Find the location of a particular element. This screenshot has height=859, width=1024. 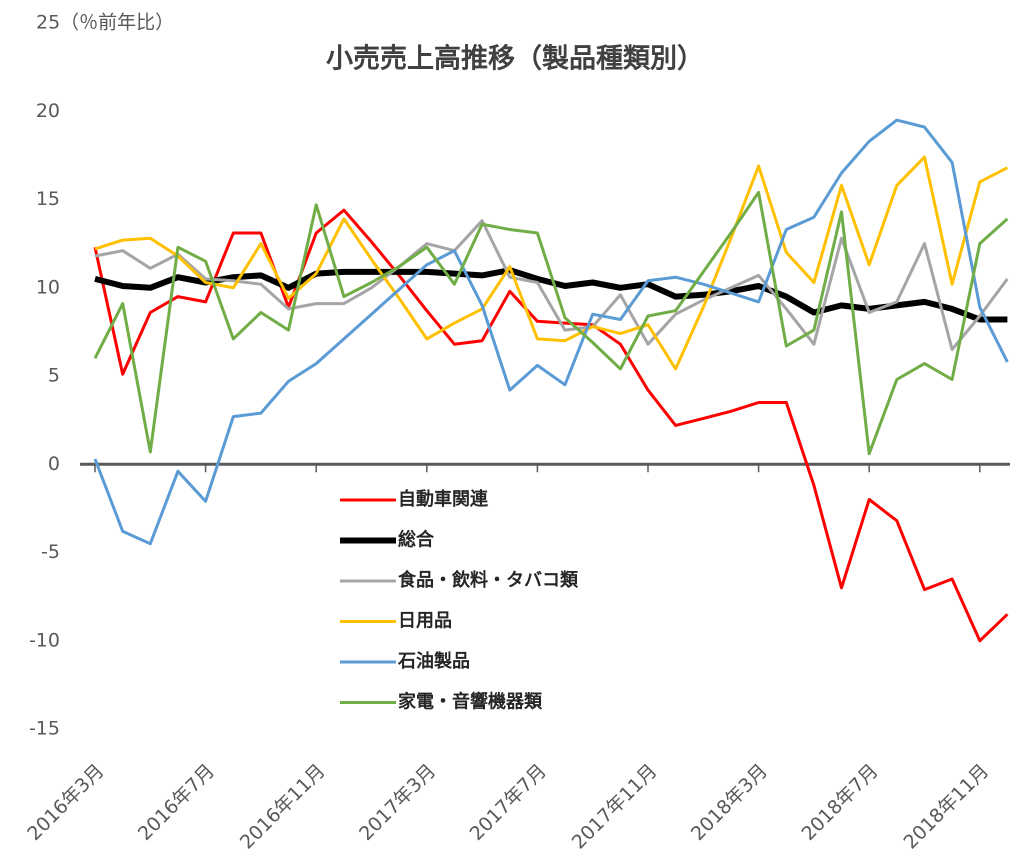

x-tick-label: 2018年7月 is located at coordinates (839, 802).